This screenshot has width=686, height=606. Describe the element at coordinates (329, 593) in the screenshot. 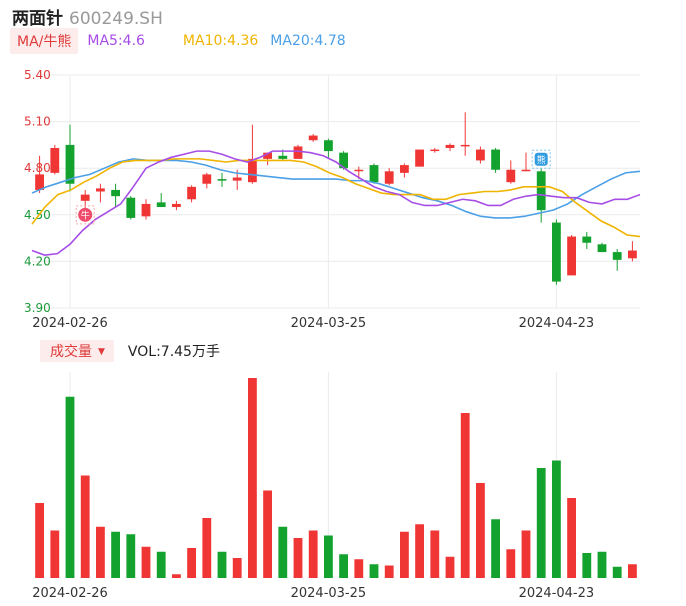

I see `volume-date-label: 2024-03-25` at that location.